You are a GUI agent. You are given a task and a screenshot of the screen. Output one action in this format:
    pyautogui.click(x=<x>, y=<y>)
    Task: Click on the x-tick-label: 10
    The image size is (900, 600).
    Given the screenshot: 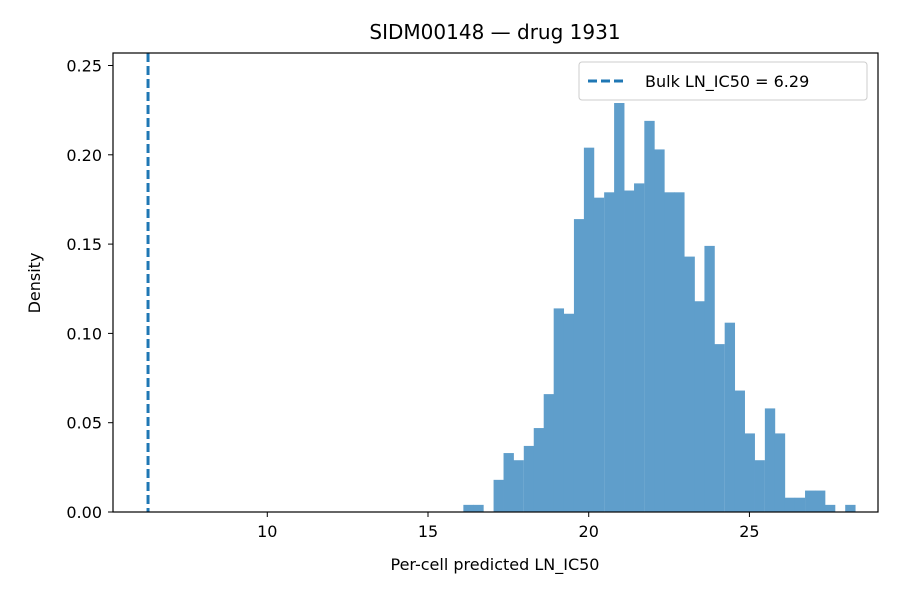 What is the action you would take?
    pyautogui.click(x=267, y=531)
    